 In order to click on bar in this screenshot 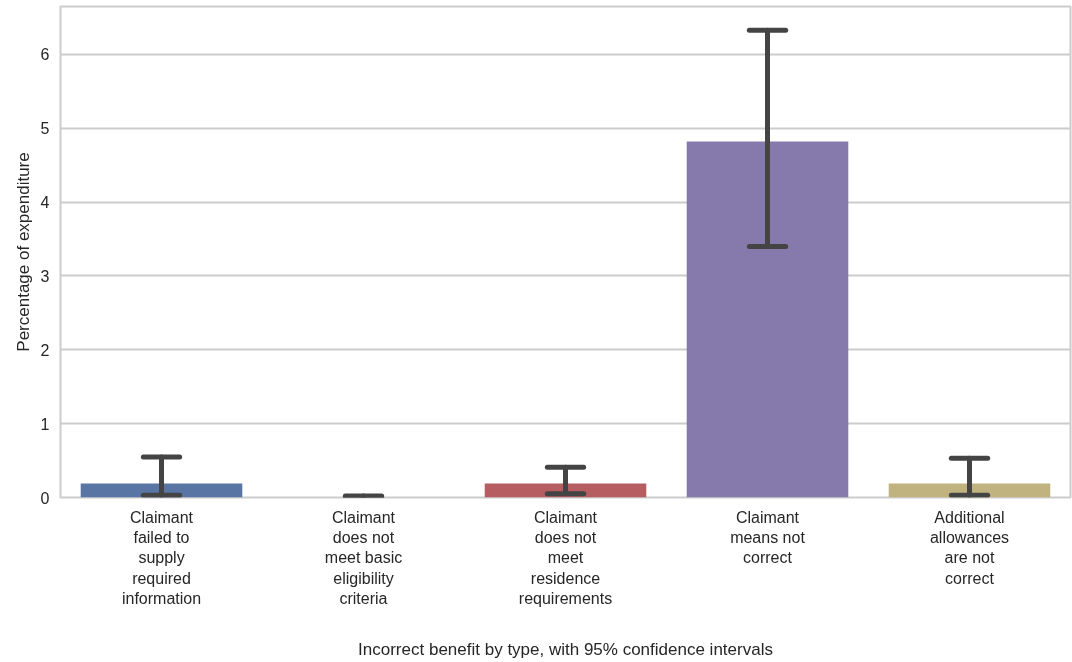, I will do `click(767, 319)`.